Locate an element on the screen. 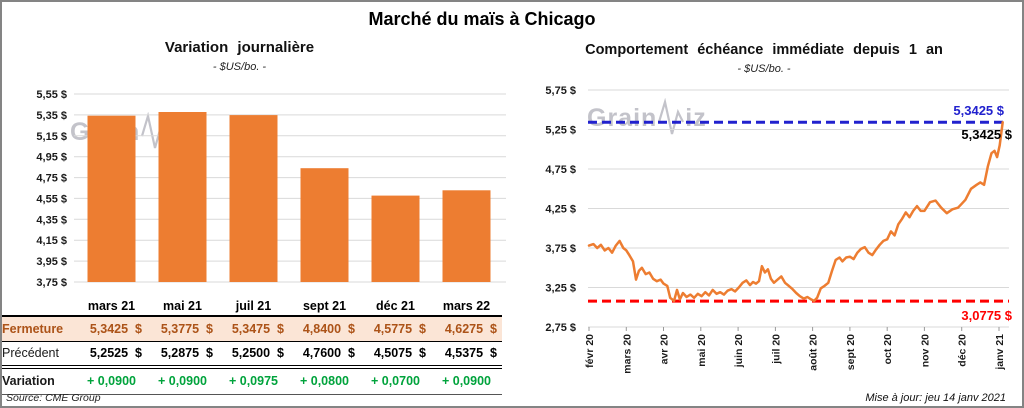  x-axis-label: févr 20 is located at coordinates (590, 351).